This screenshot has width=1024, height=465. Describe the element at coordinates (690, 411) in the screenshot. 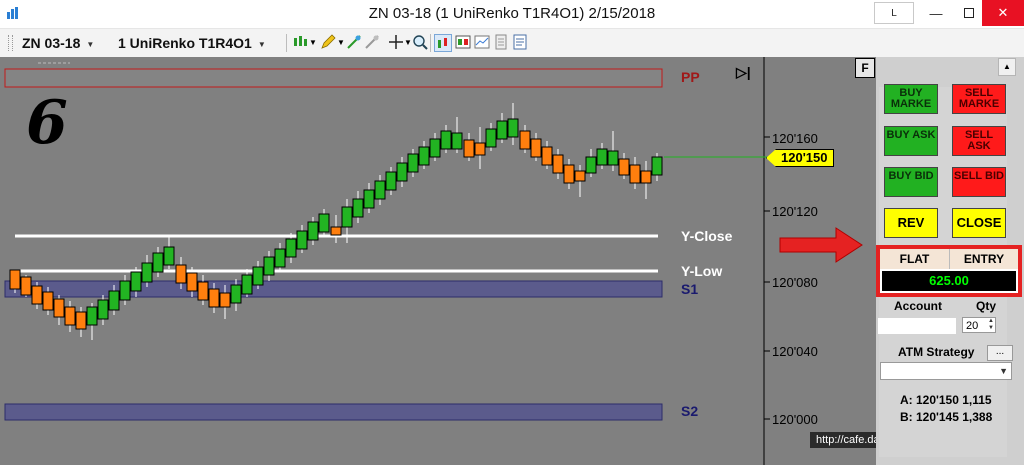

I see `s2-label: S2` at that location.